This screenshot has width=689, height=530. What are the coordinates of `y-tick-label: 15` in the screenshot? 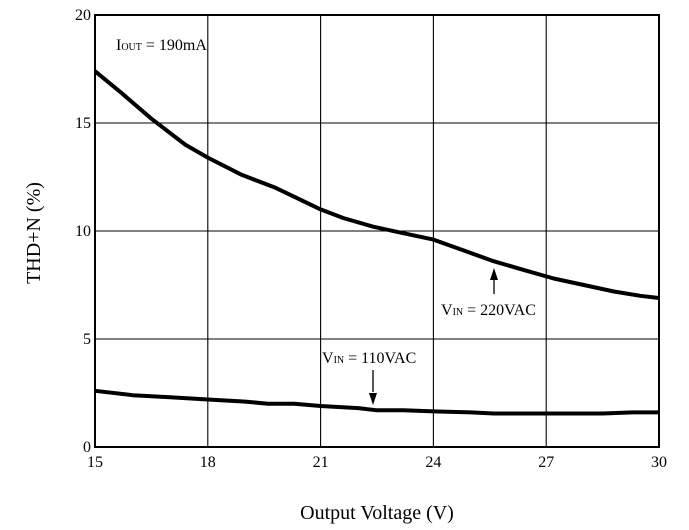 It's located at (83, 123).